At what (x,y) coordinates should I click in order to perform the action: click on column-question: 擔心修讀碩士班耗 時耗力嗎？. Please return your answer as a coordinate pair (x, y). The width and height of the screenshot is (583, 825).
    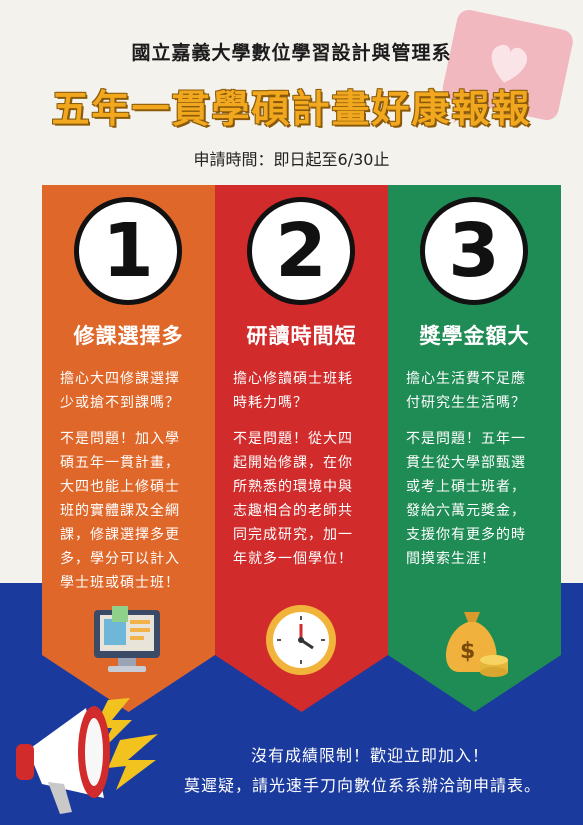
    Looking at the image, I should click on (293, 391).